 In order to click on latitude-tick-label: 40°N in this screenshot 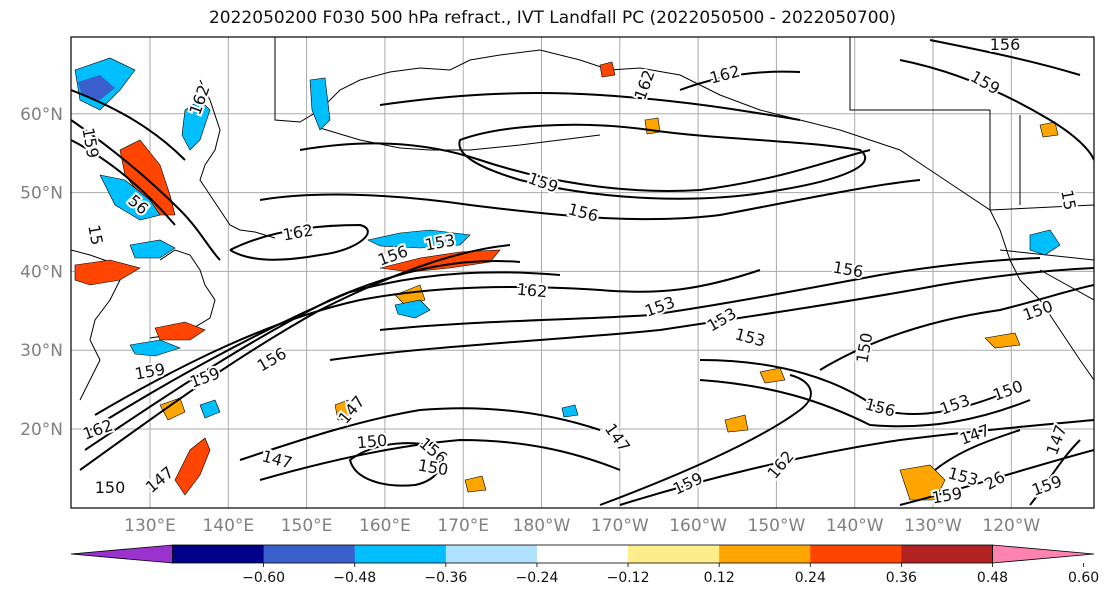, I will do `click(41, 272)`.